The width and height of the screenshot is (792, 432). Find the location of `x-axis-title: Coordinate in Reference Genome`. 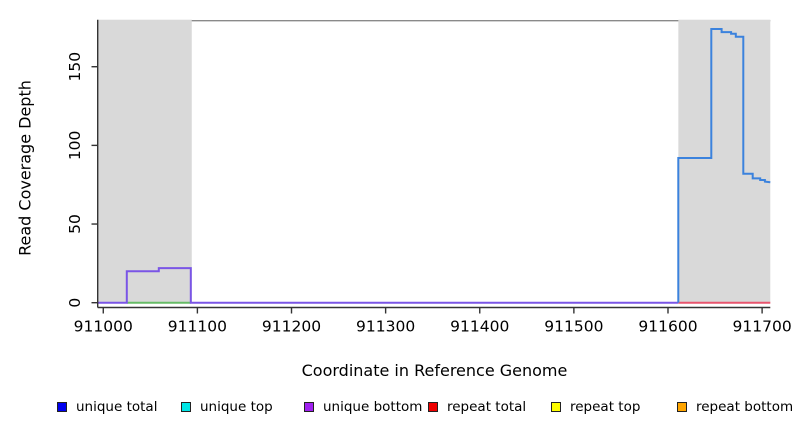

x-axis-title: Coordinate in Reference Genome is located at coordinates (434, 370).